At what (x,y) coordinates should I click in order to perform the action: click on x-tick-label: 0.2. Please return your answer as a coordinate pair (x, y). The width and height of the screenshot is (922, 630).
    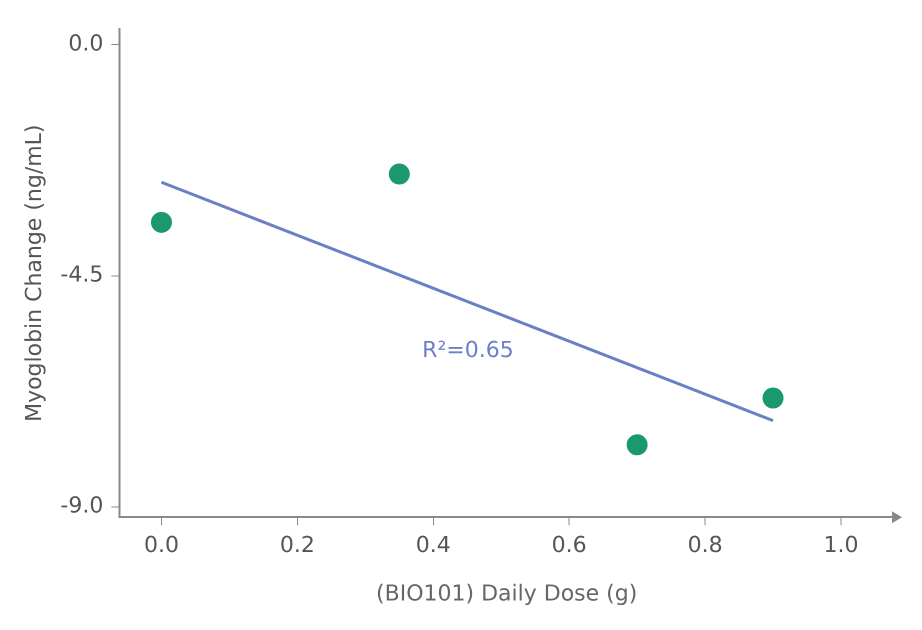
    Looking at the image, I should click on (297, 545).